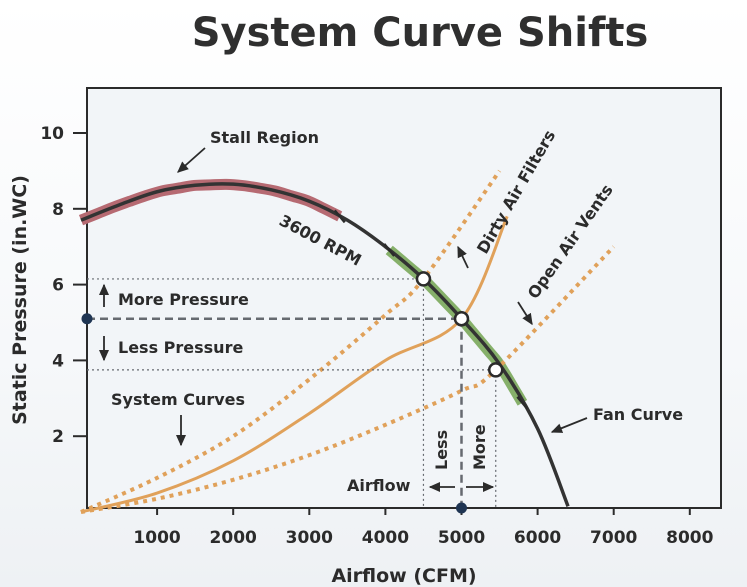  I want to click on y-tick-label: 8, so click(58, 210).